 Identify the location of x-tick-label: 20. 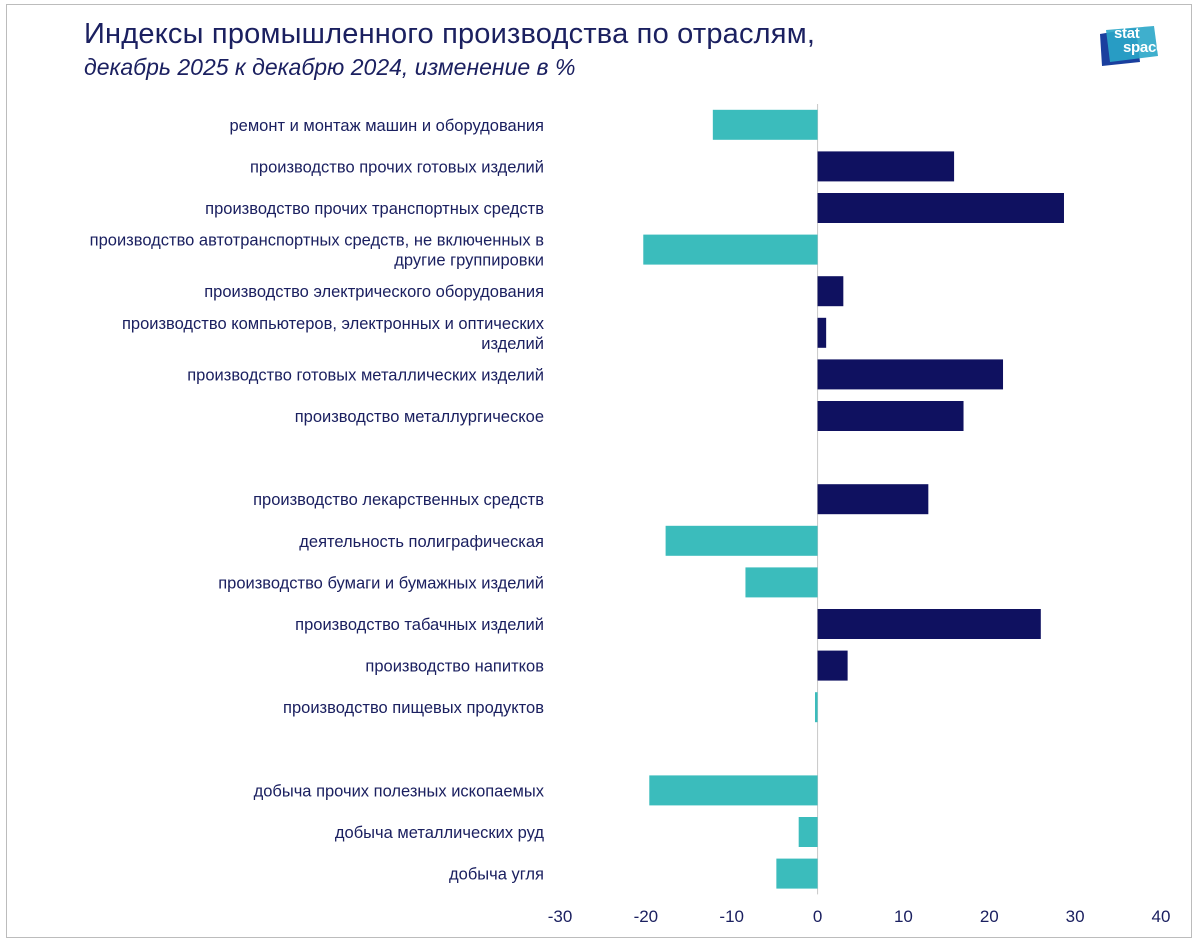
(989, 916).